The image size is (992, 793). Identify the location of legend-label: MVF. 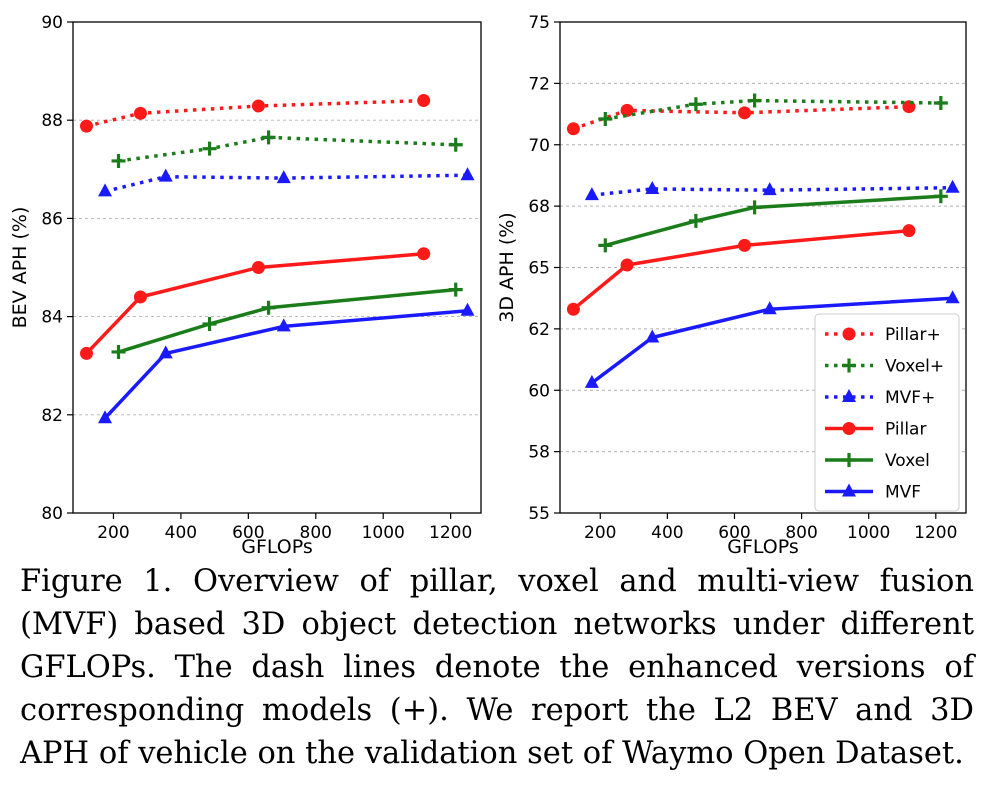
(903, 493).